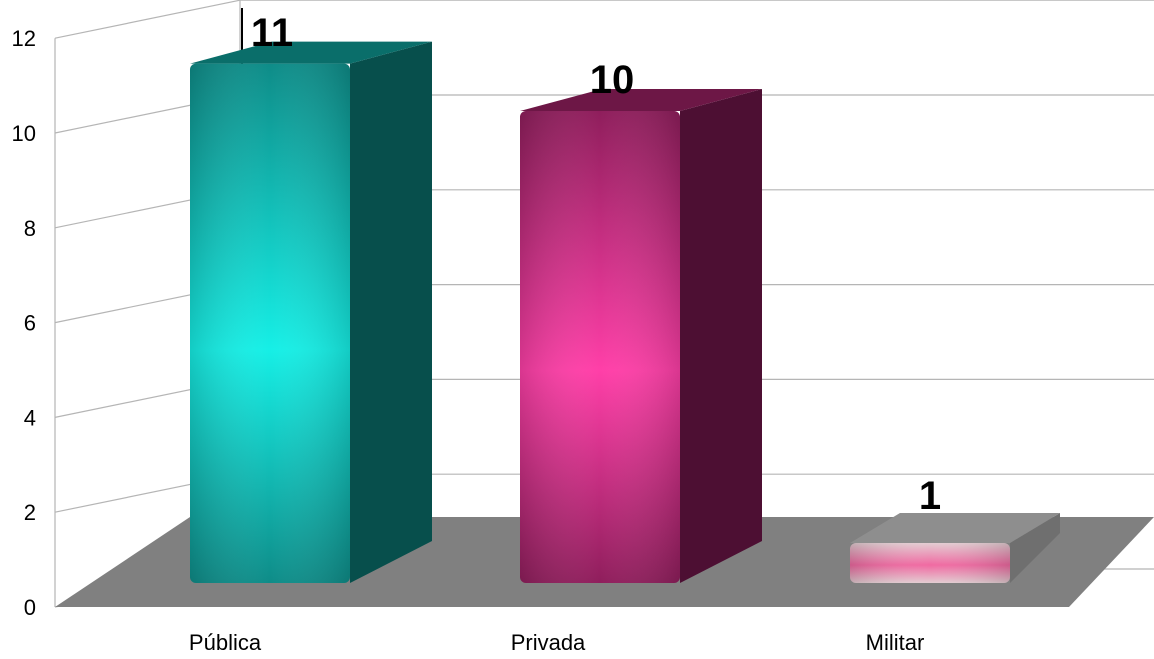  What do you see at coordinates (30, 607) in the screenshot?
I see `y-tick-label: 0` at bounding box center [30, 607].